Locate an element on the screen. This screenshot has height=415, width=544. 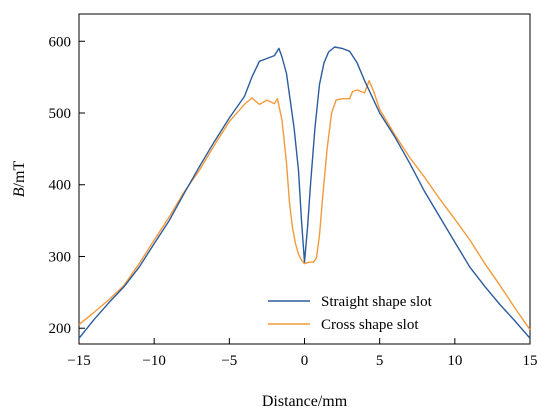
x-tick-label: 10 is located at coordinates (454, 361).